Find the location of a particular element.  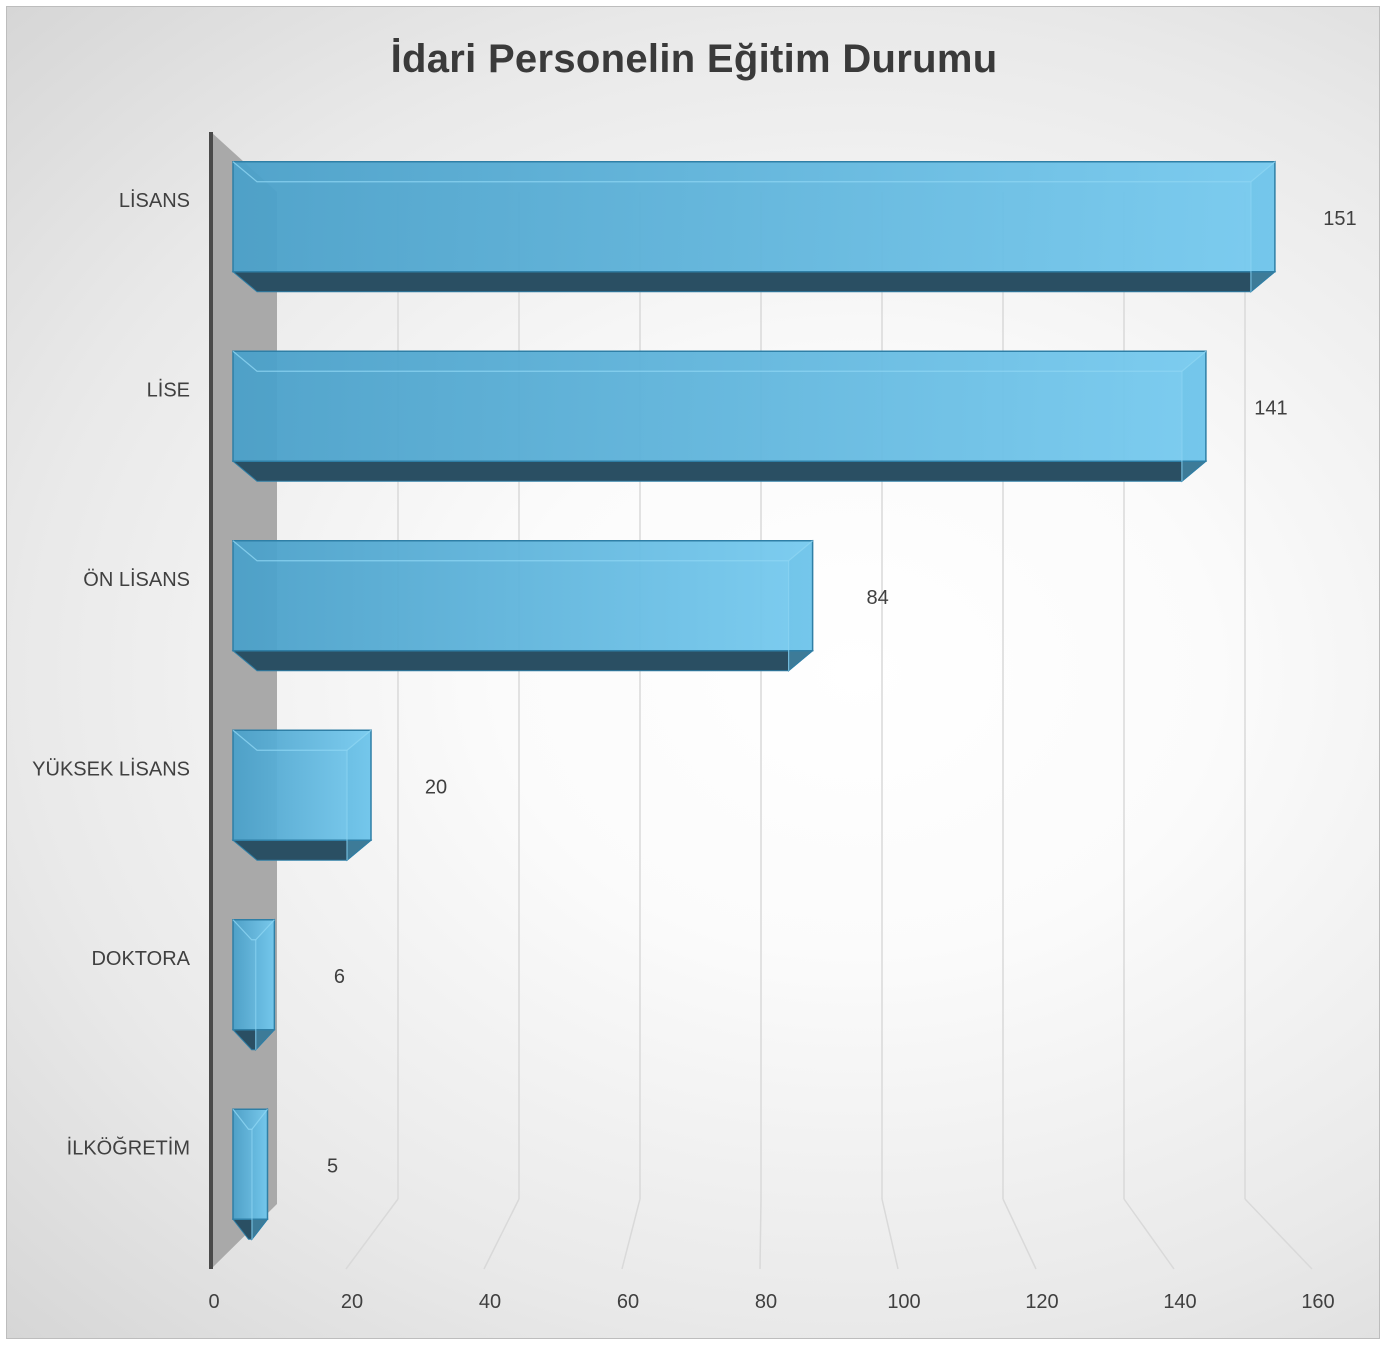

x-tick-label: 60 is located at coordinates (628, 1302).